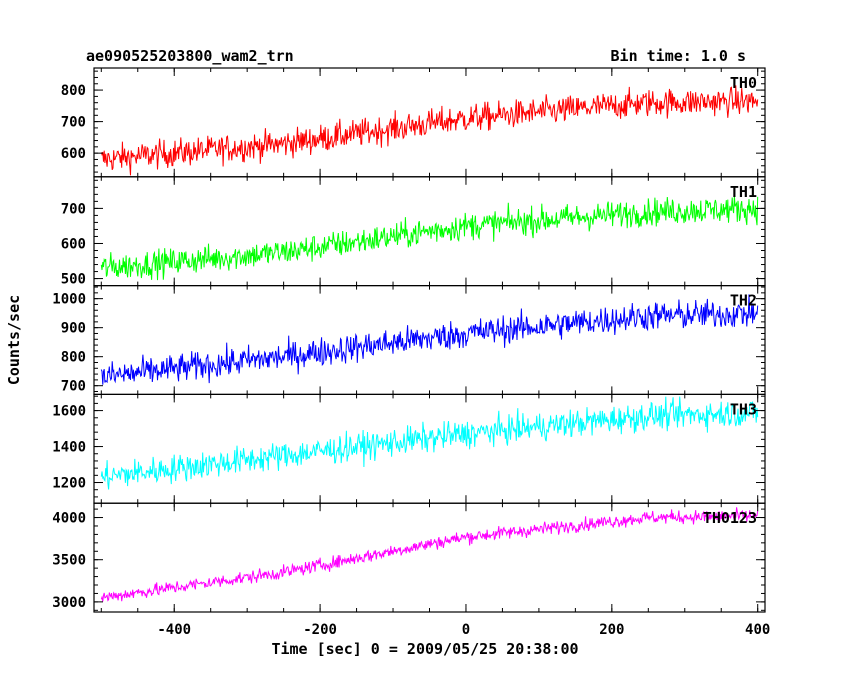 The height and width of the screenshot is (680, 850). Describe the element at coordinates (69, 300) in the screenshot. I see `y-tick-label: 1000` at that location.